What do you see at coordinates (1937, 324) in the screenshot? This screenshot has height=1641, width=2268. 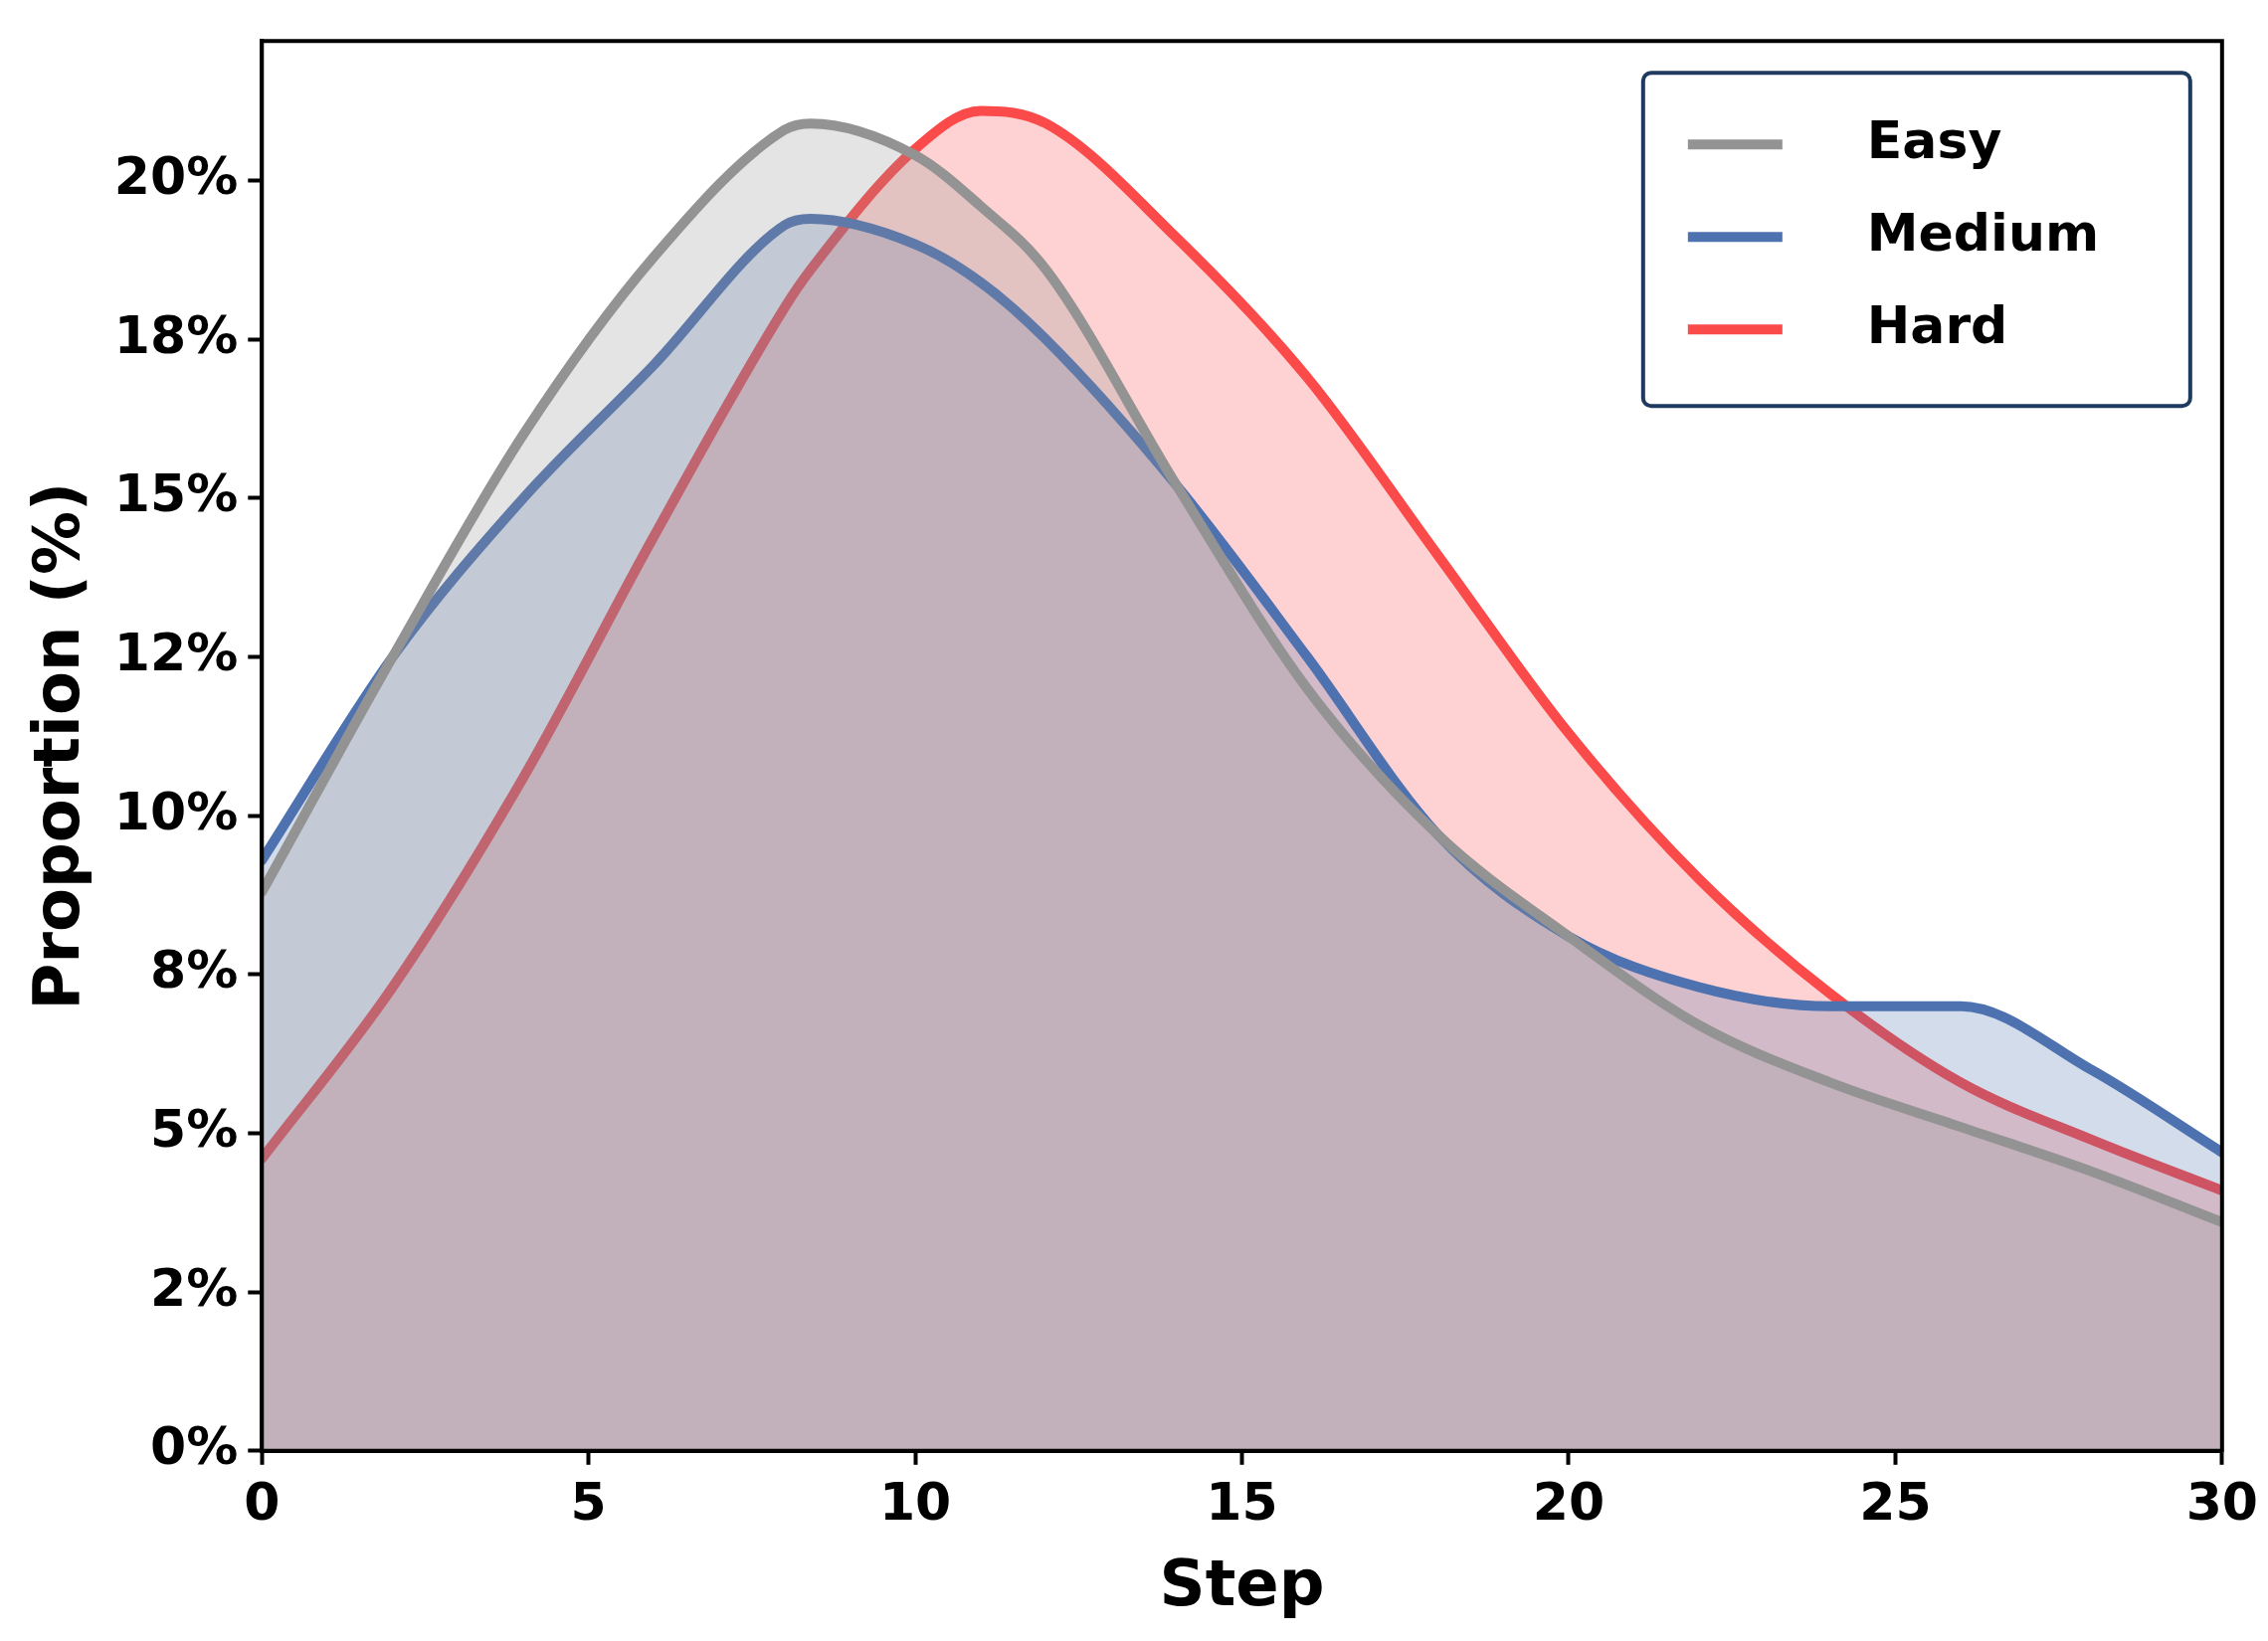 I see `legend-label: Hard` at bounding box center [1937, 324].